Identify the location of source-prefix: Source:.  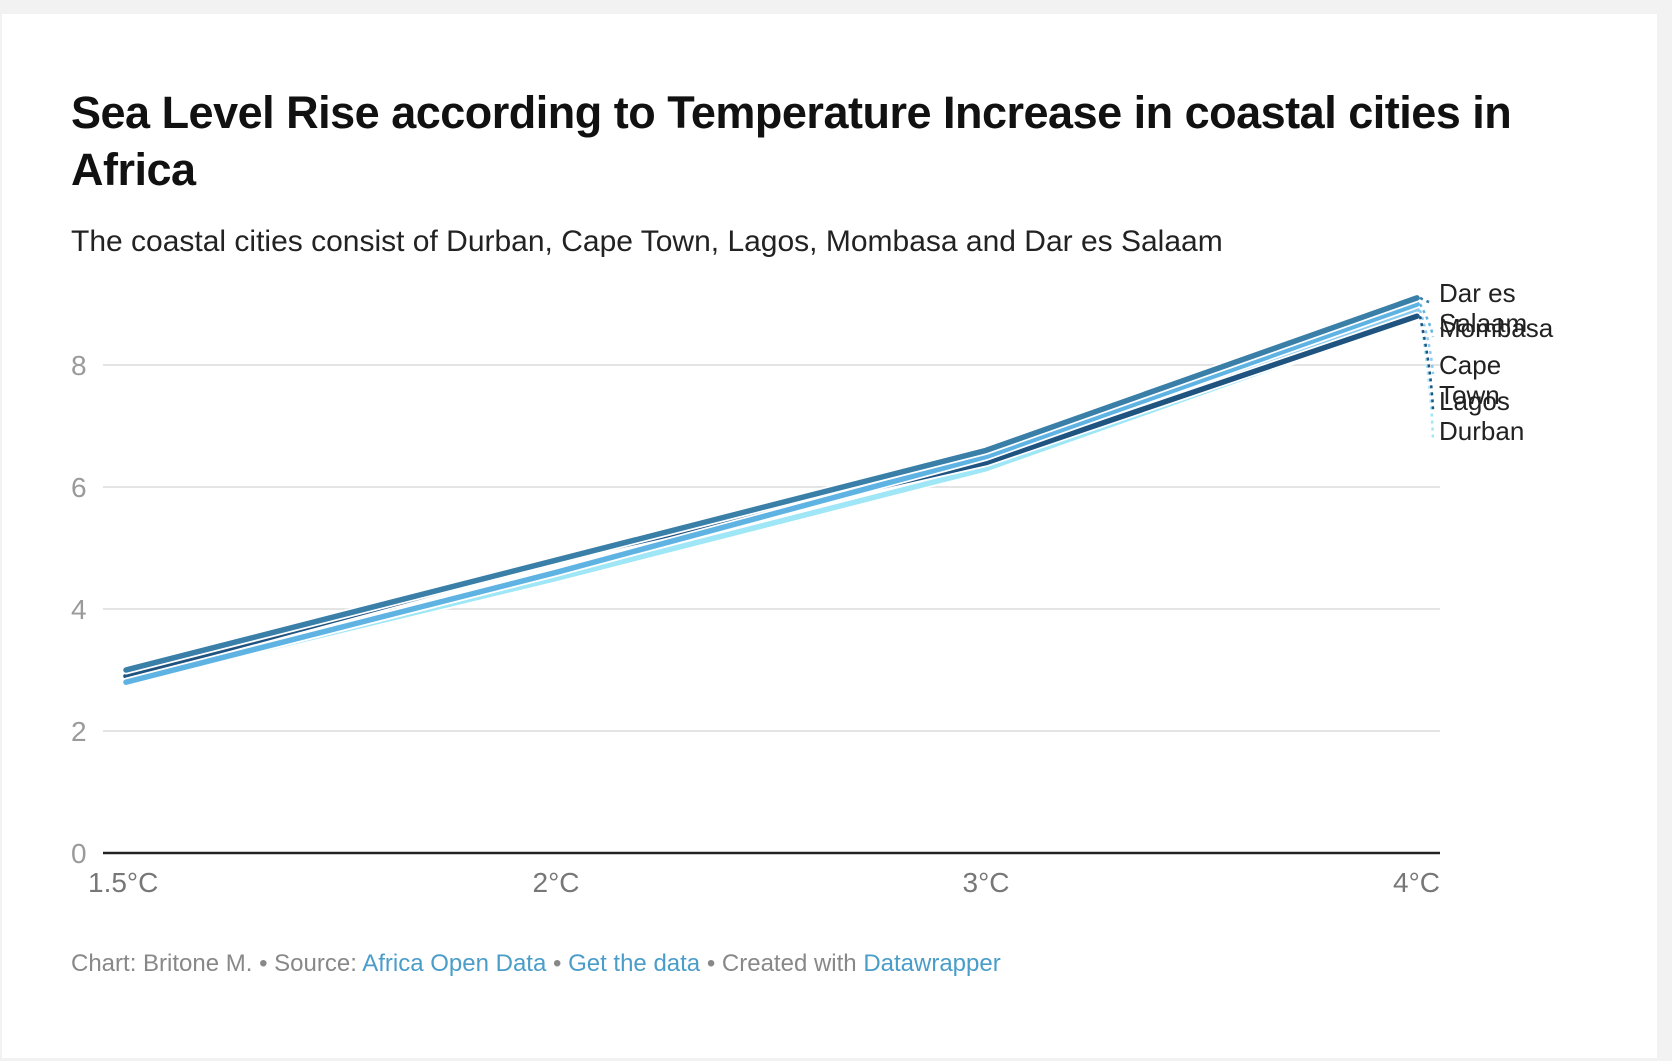
(318, 963).